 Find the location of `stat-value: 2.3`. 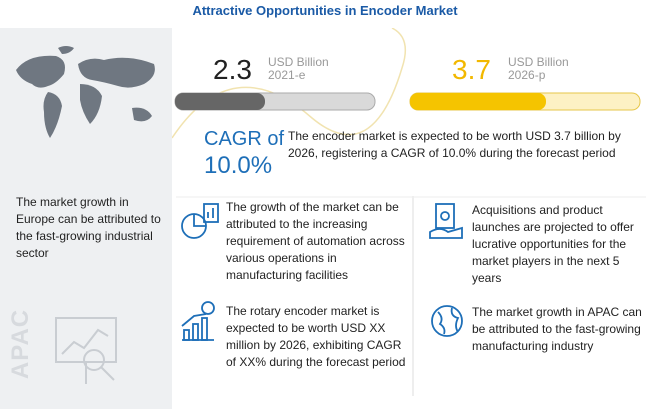

stat-value: 2.3 is located at coordinates (232, 69).